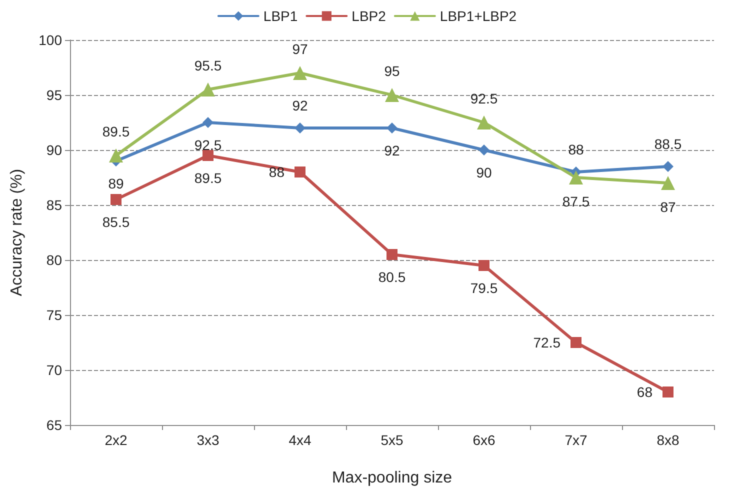 This screenshot has height=500, width=734. I want to click on legend-label: LBP2, so click(369, 16).